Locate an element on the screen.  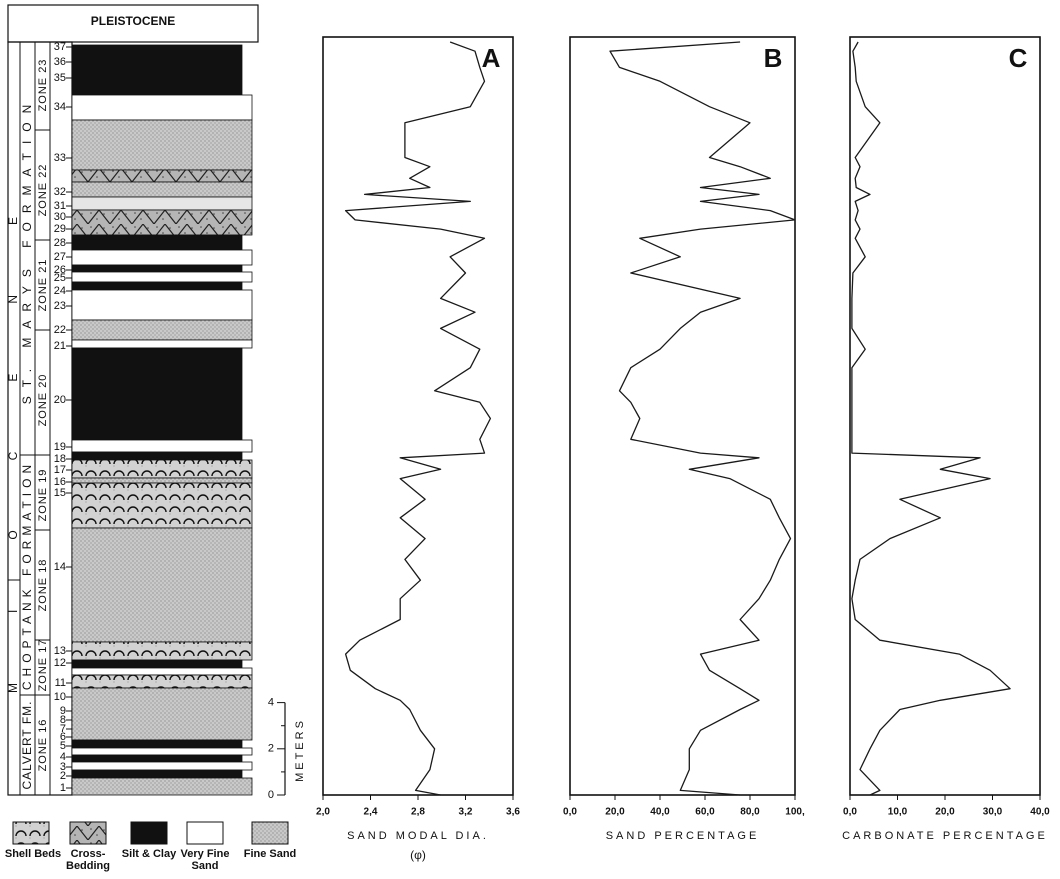
x-axis-label: CARBONATE PERCENTAGE is located at coordinates (945, 836).